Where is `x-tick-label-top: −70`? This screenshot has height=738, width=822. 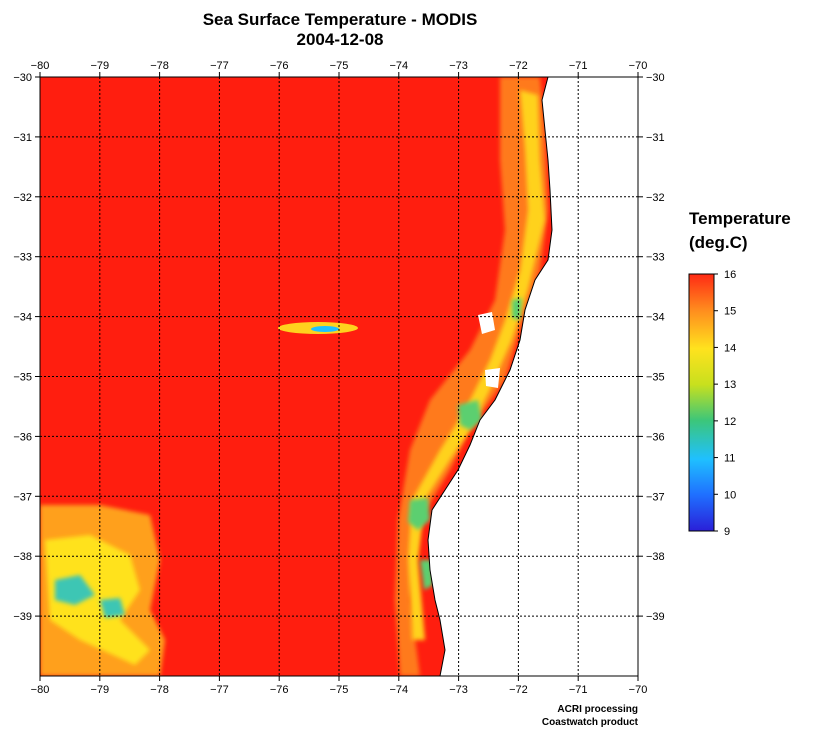
x-tick-label-top: −70 is located at coordinates (638, 66).